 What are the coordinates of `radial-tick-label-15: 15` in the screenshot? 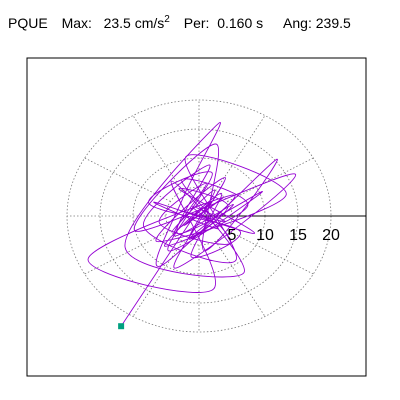 It's located at (298, 235).